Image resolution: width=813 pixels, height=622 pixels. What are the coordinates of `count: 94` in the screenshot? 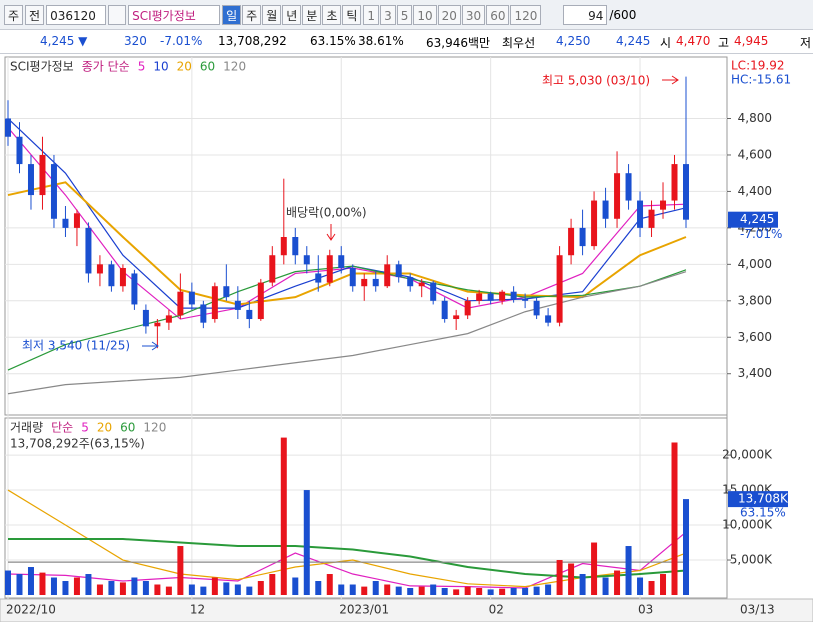 It's located at (585, 14).